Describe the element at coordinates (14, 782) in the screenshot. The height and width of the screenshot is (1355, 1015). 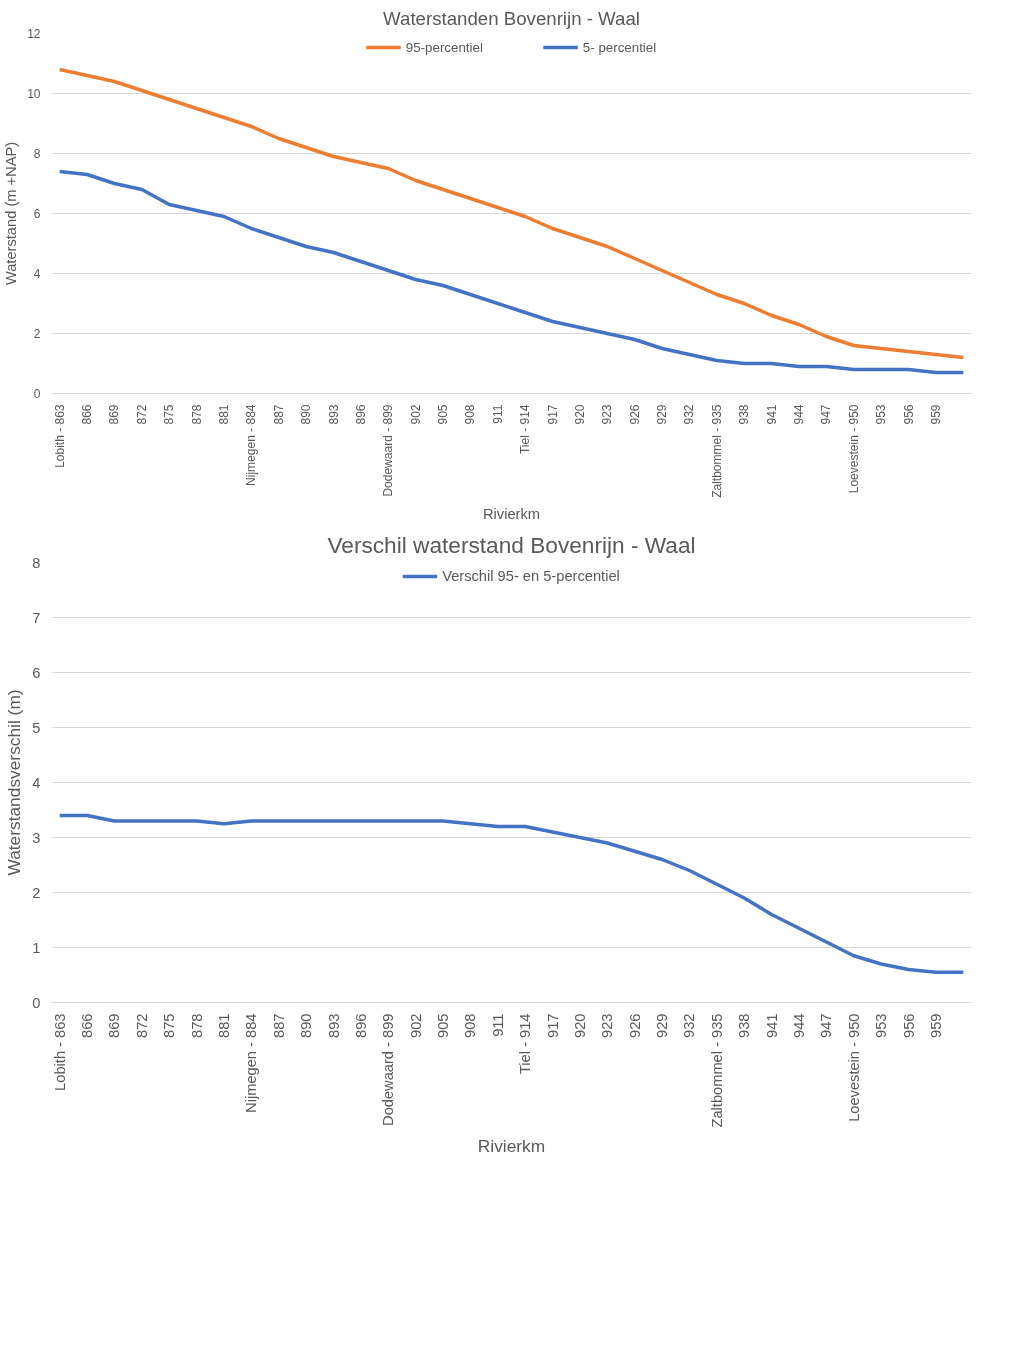
I see `y-axis-title: Waterstandsverschil (m)` at that location.